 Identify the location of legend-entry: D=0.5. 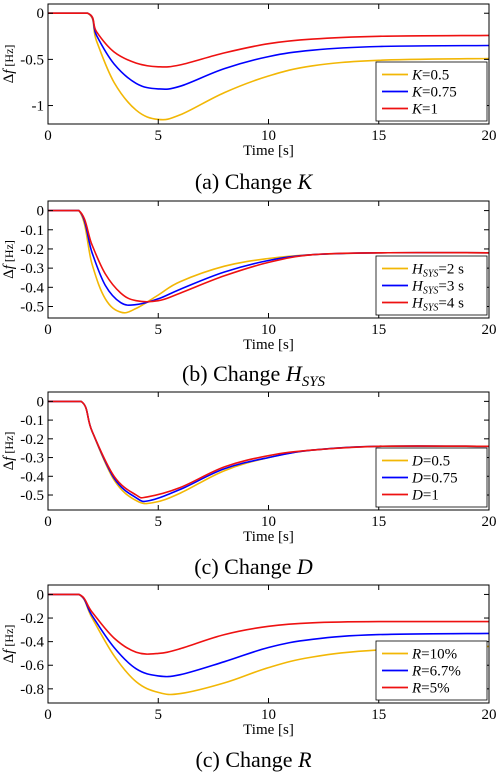
(430, 462).